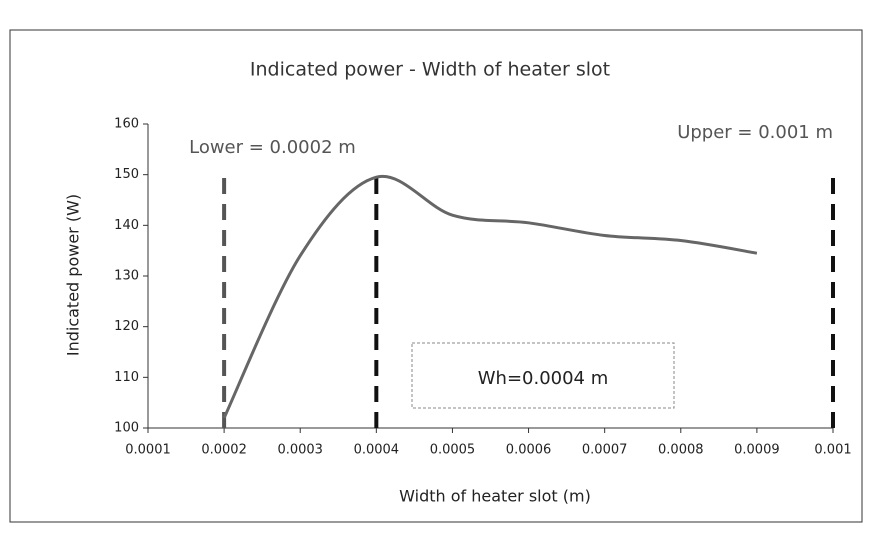  What do you see at coordinates (126, 326) in the screenshot?
I see `y-tick-label: 120` at bounding box center [126, 326].